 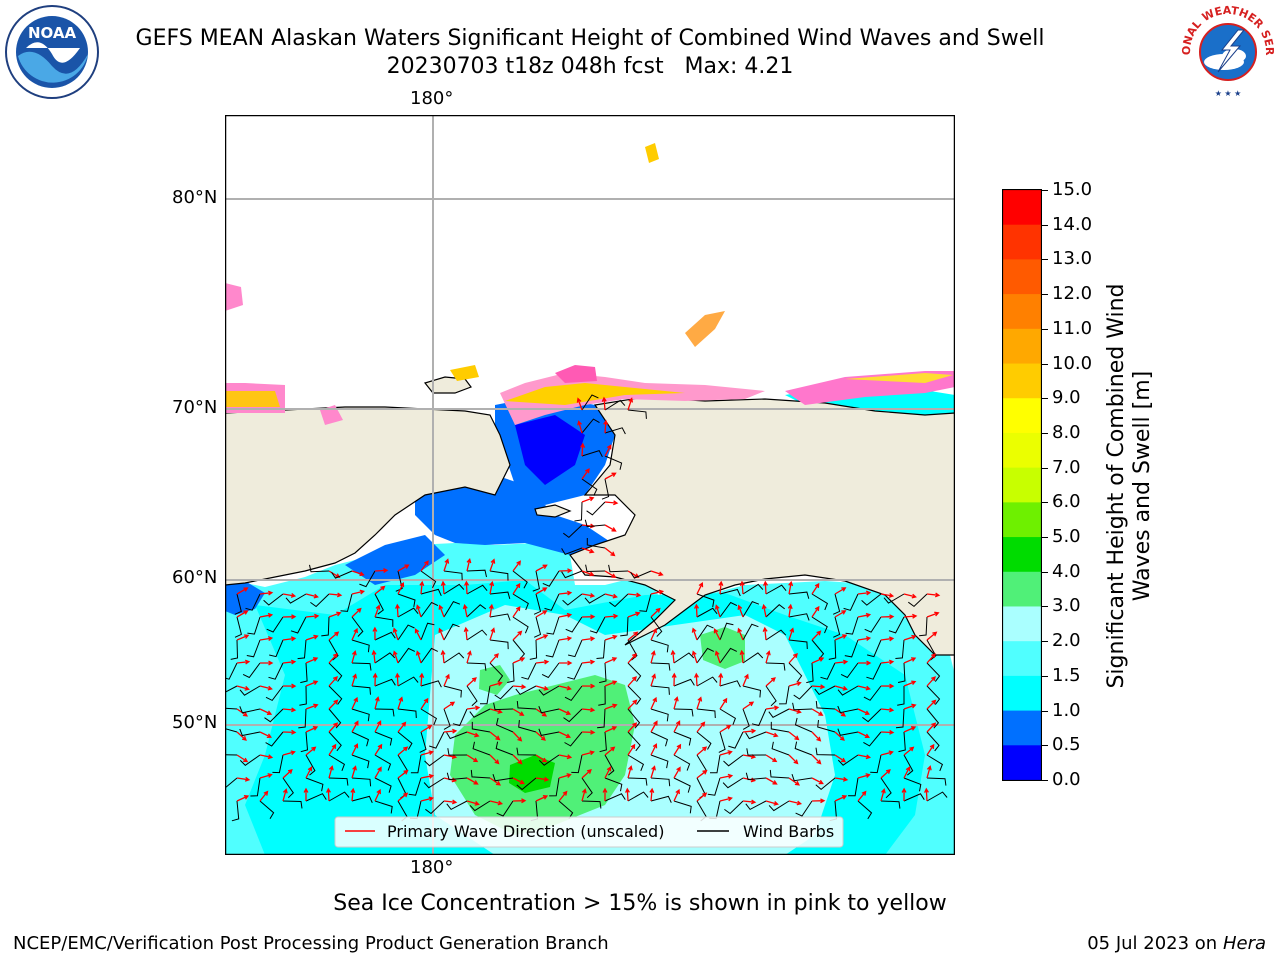 What do you see at coordinates (432, 867) in the screenshot?
I see `lon-label-bottom: 180°` at bounding box center [432, 867].